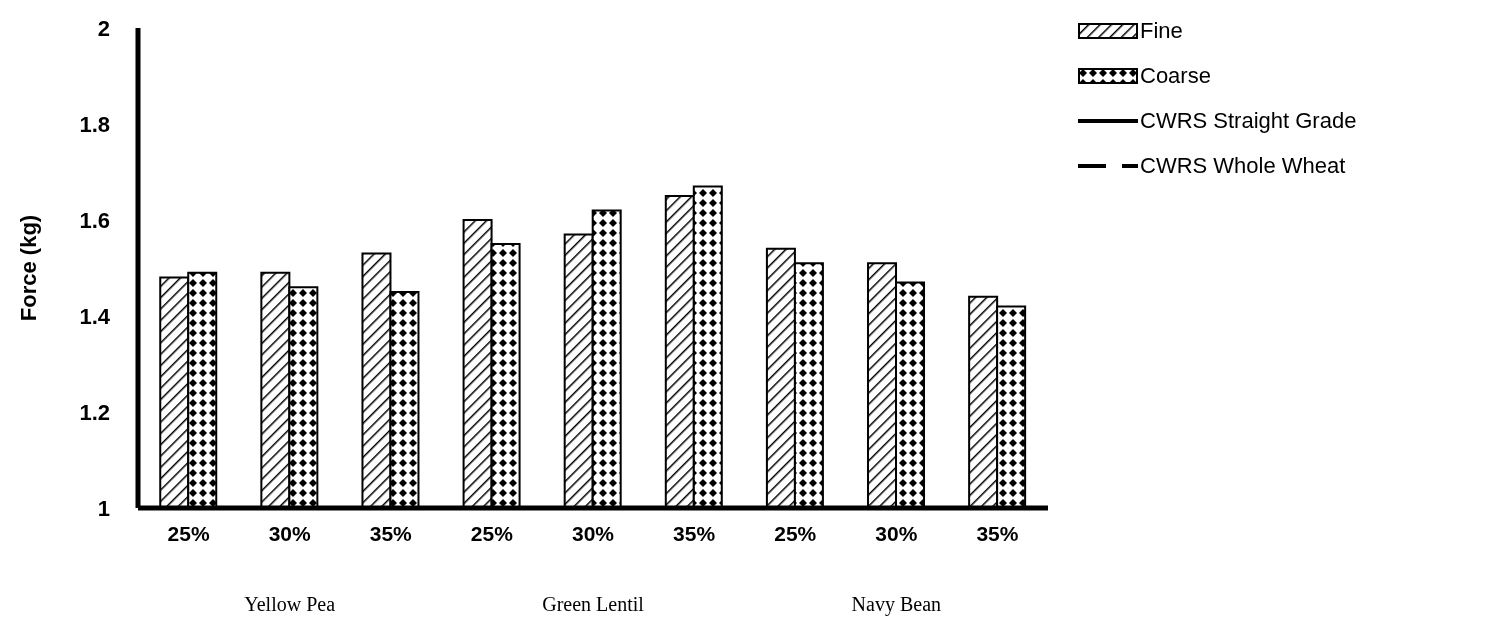 The height and width of the screenshot is (641, 1501). Describe the element at coordinates (95, 316) in the screenshot. I see `y-tick-label: 1.4` at that location.